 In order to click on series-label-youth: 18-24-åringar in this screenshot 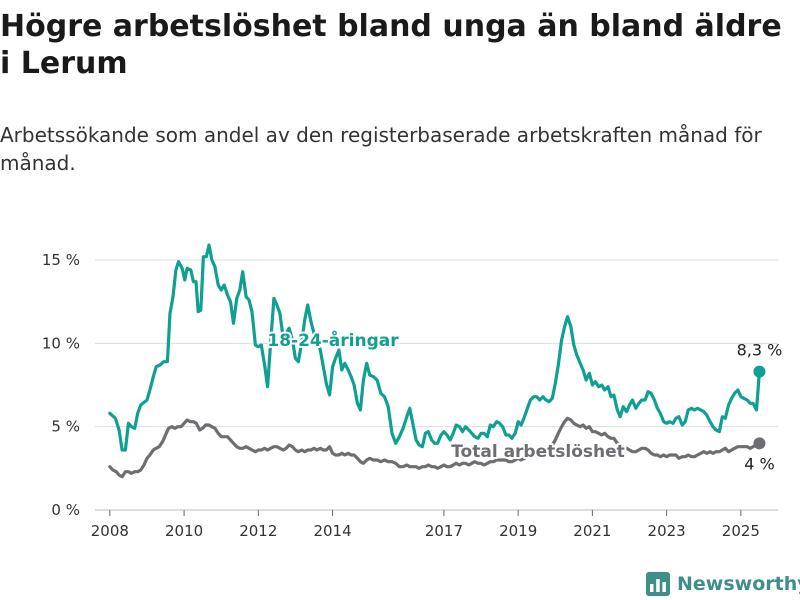, I will do `click(333, 340)`.